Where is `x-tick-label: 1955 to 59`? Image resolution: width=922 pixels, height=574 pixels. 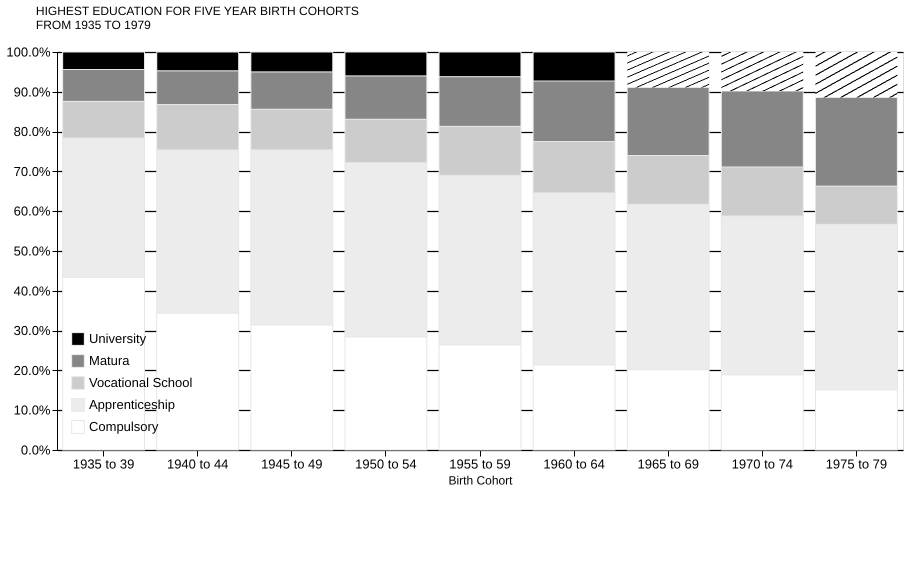
x-tick-label: 1955 to 59 is located at coordinates (480, 464).